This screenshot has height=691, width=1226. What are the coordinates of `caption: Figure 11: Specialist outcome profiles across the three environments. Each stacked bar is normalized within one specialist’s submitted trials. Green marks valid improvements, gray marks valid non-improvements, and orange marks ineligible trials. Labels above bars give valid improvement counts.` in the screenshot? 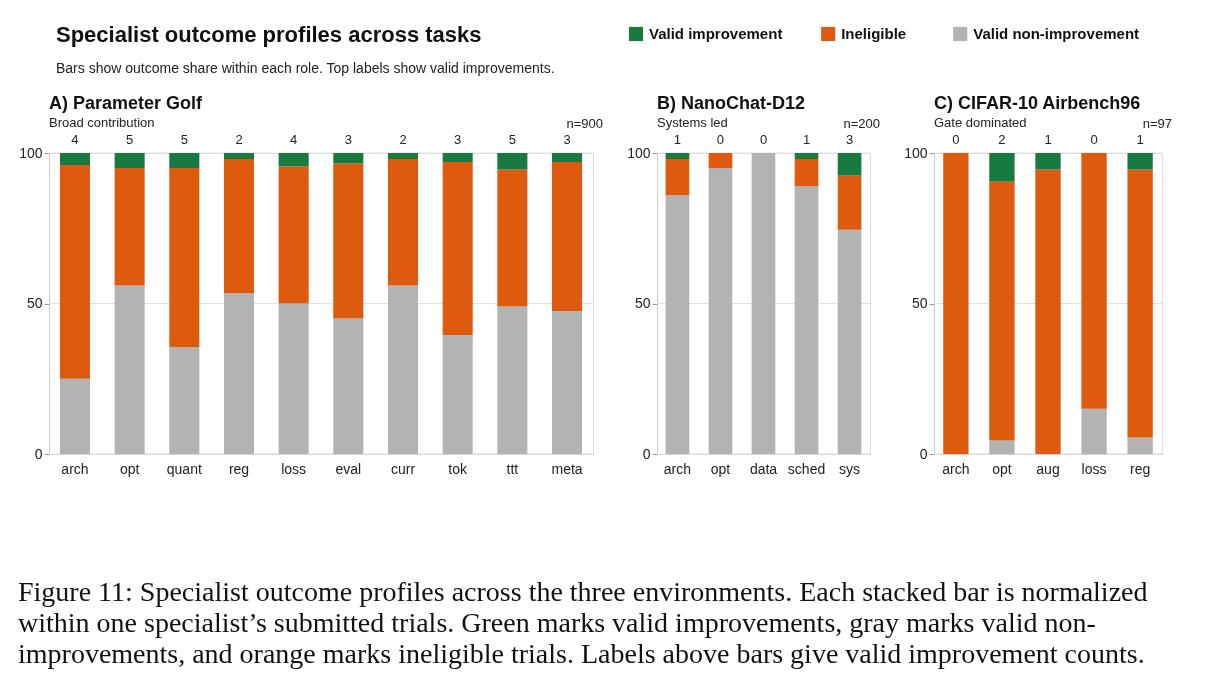 It's located at (583, 622).